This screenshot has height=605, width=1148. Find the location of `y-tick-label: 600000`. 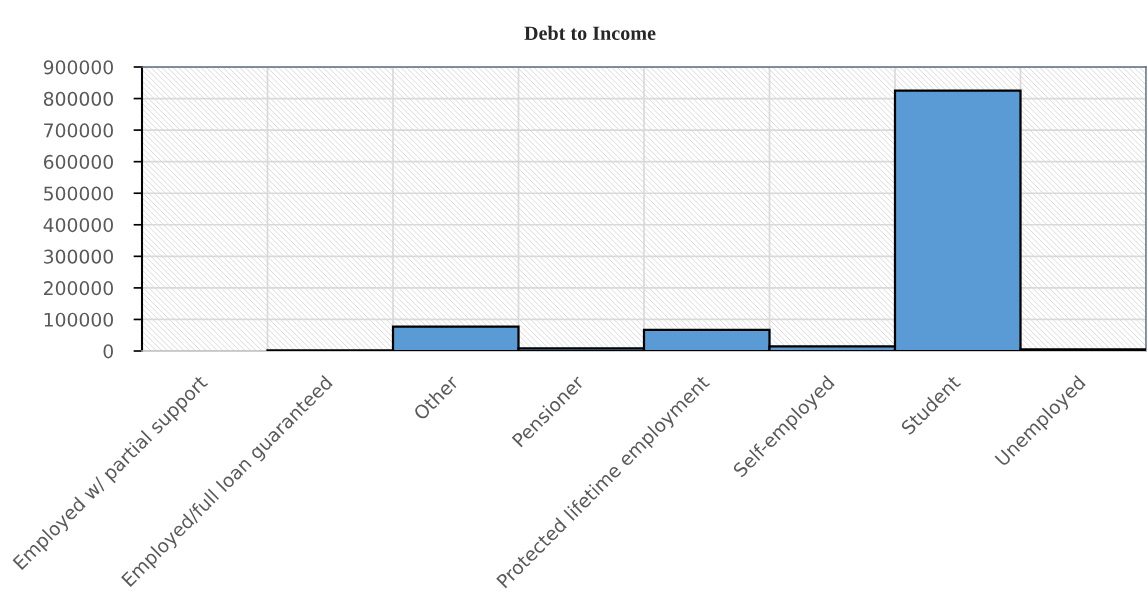

y-tick-label: 600000 is located at coordinates (78, 162).